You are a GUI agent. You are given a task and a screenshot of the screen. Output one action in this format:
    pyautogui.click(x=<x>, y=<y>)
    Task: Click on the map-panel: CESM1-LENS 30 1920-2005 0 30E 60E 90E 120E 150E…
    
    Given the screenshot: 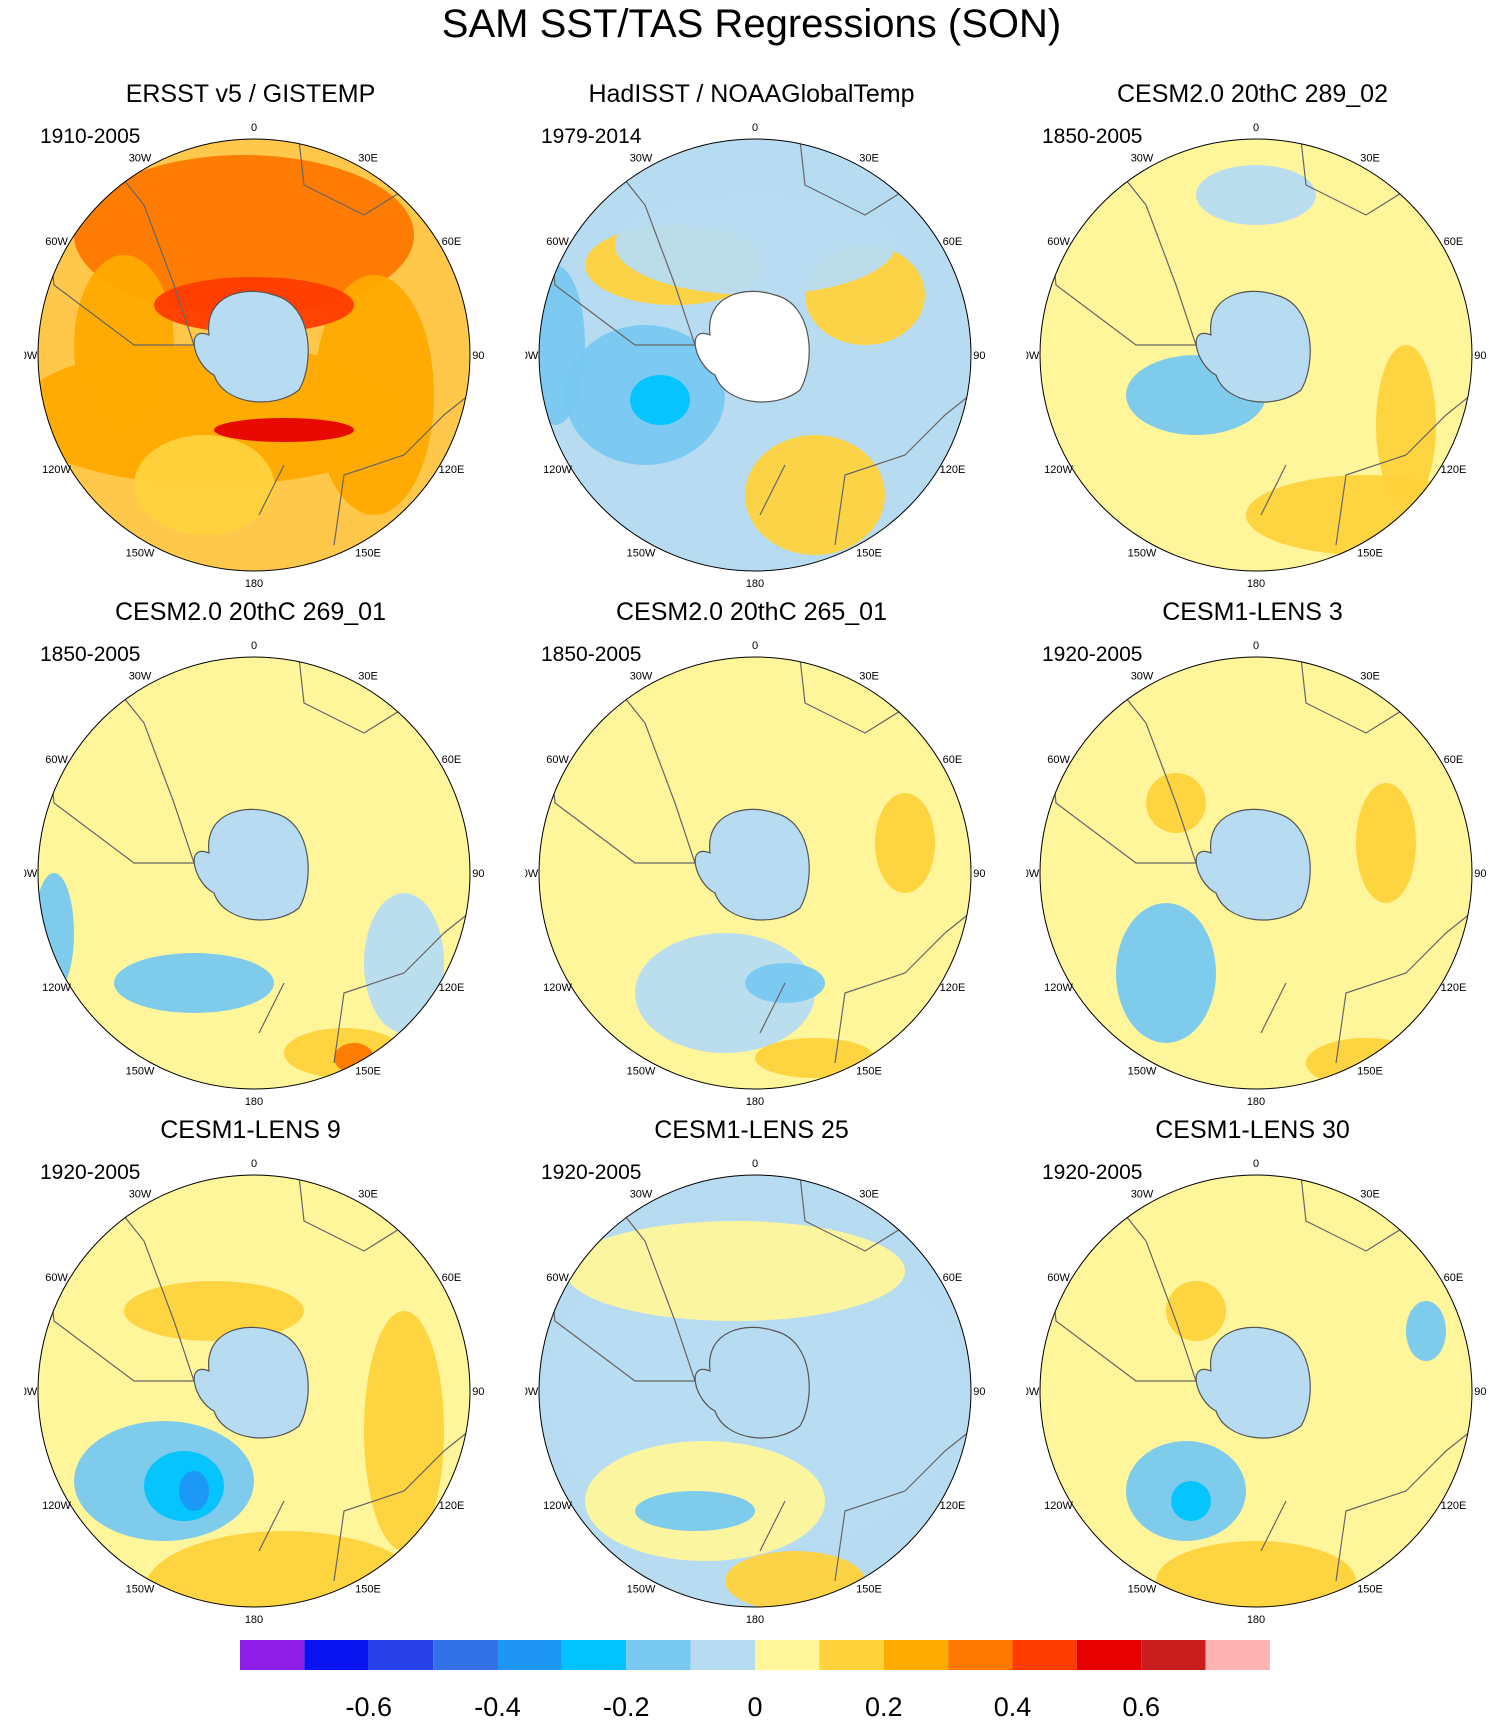 What is the action you would take?
    pyautogui.click(x=1252, y=1331)
    